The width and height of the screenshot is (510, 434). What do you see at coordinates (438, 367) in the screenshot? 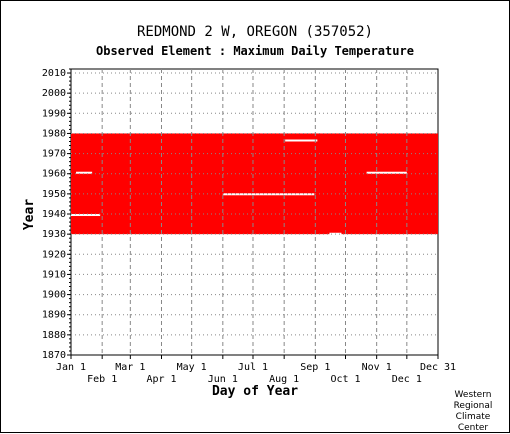
I see `x-tick-label: Dec 31` at bounding box center [438, 367].